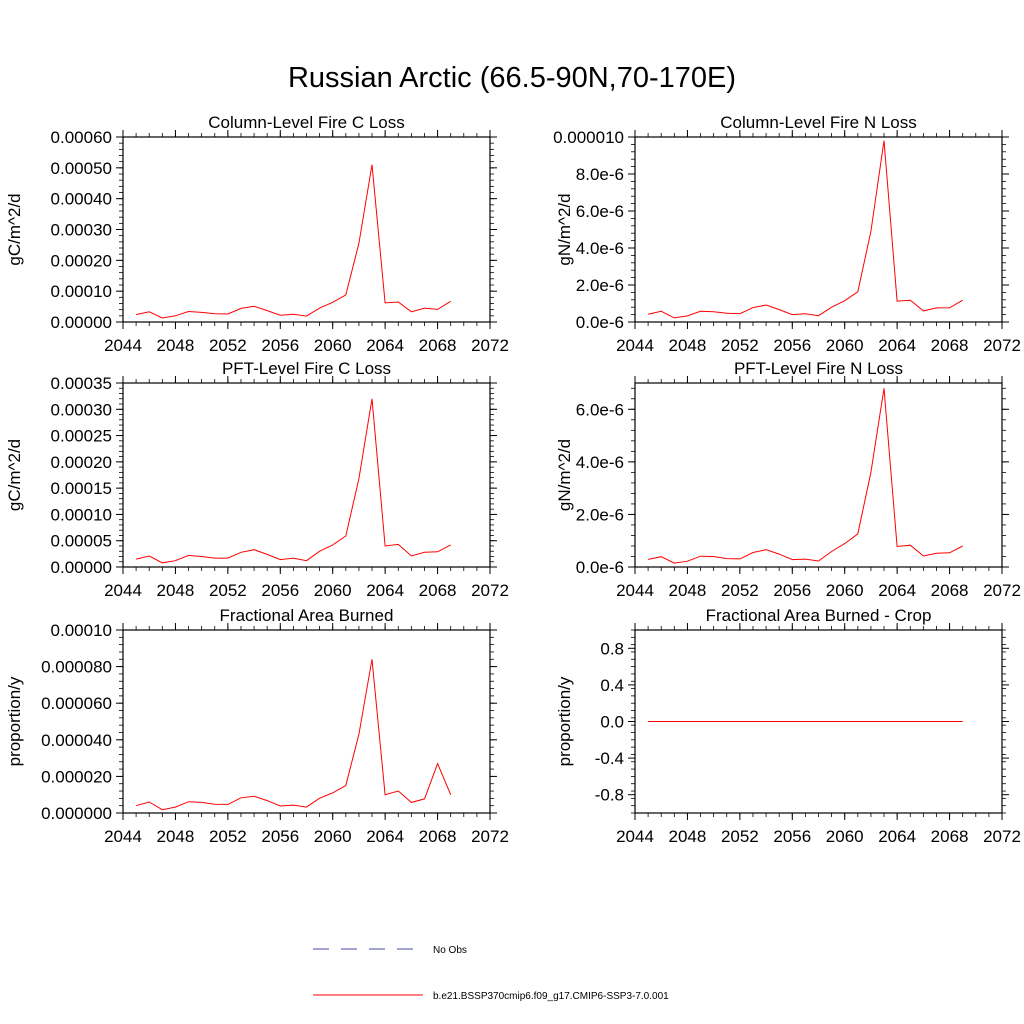 This screenshot has height=1024, width=1024. Describe the element at coordinates (490, 836) in the screenshot. I see `panel-5-xtick-label: 2072` at that location.